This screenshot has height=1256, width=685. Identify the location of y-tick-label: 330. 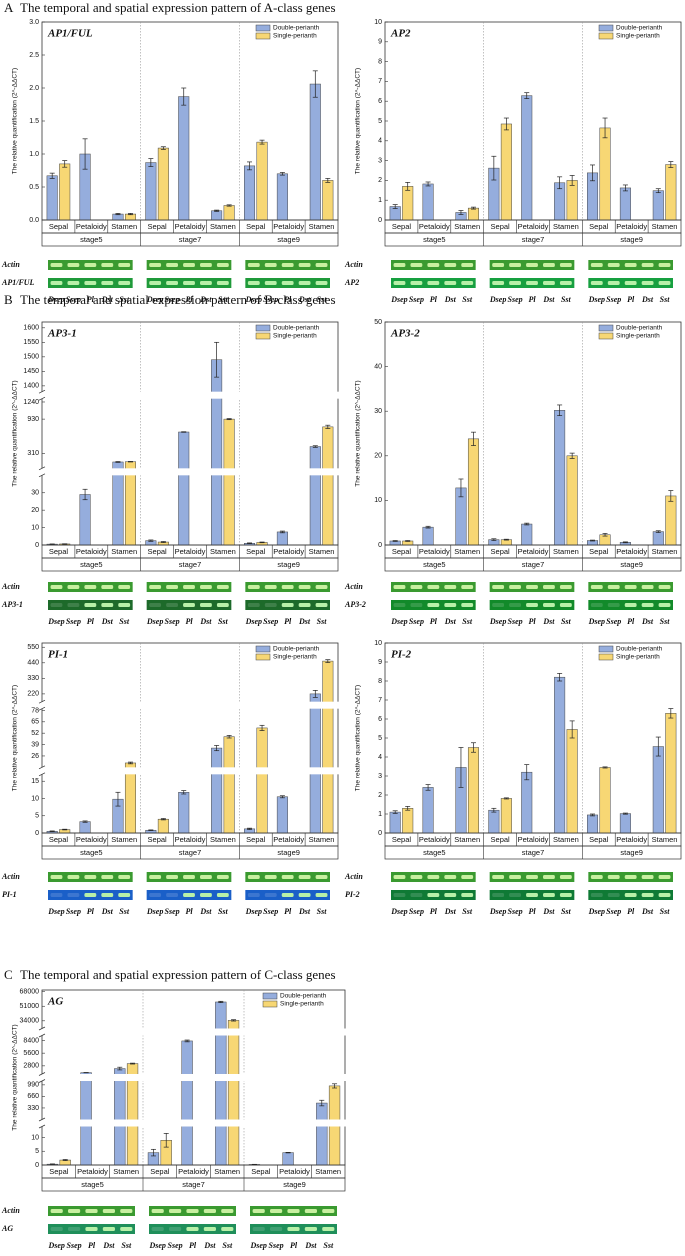
(33, 1108).